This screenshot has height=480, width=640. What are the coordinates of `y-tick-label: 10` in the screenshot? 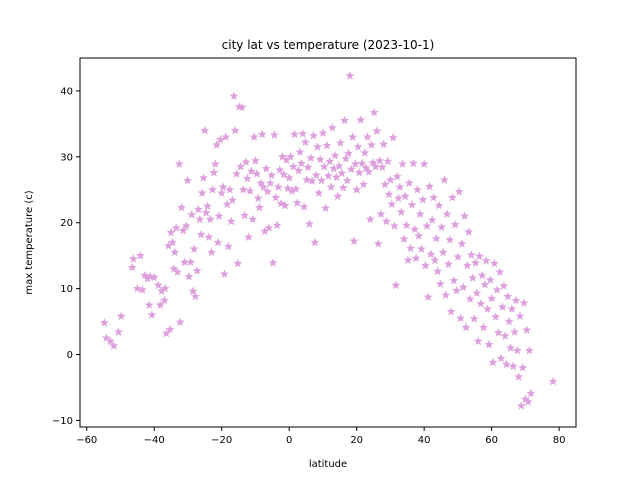 It's located at (66, 289).